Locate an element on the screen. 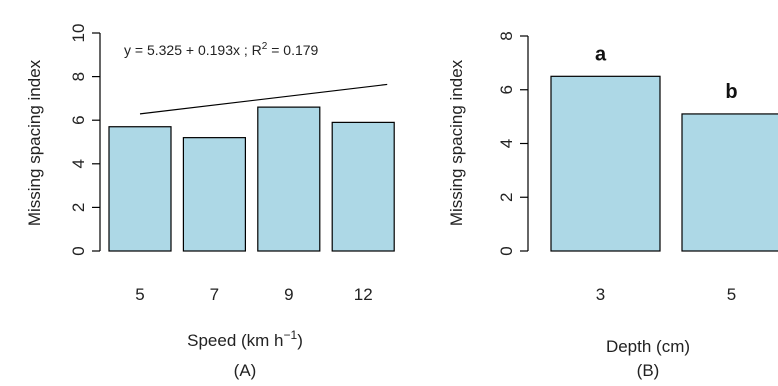  panel-a-xtick-label: 5 is located at coordinates (139, 294).